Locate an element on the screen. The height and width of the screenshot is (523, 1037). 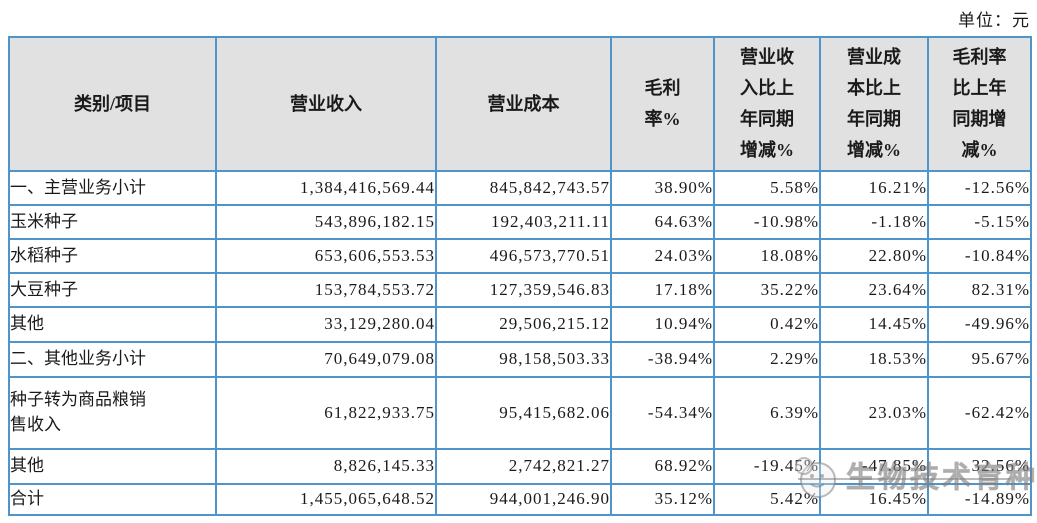
col-header-revenue: 营业收入 is located at coordinates (326, 104).